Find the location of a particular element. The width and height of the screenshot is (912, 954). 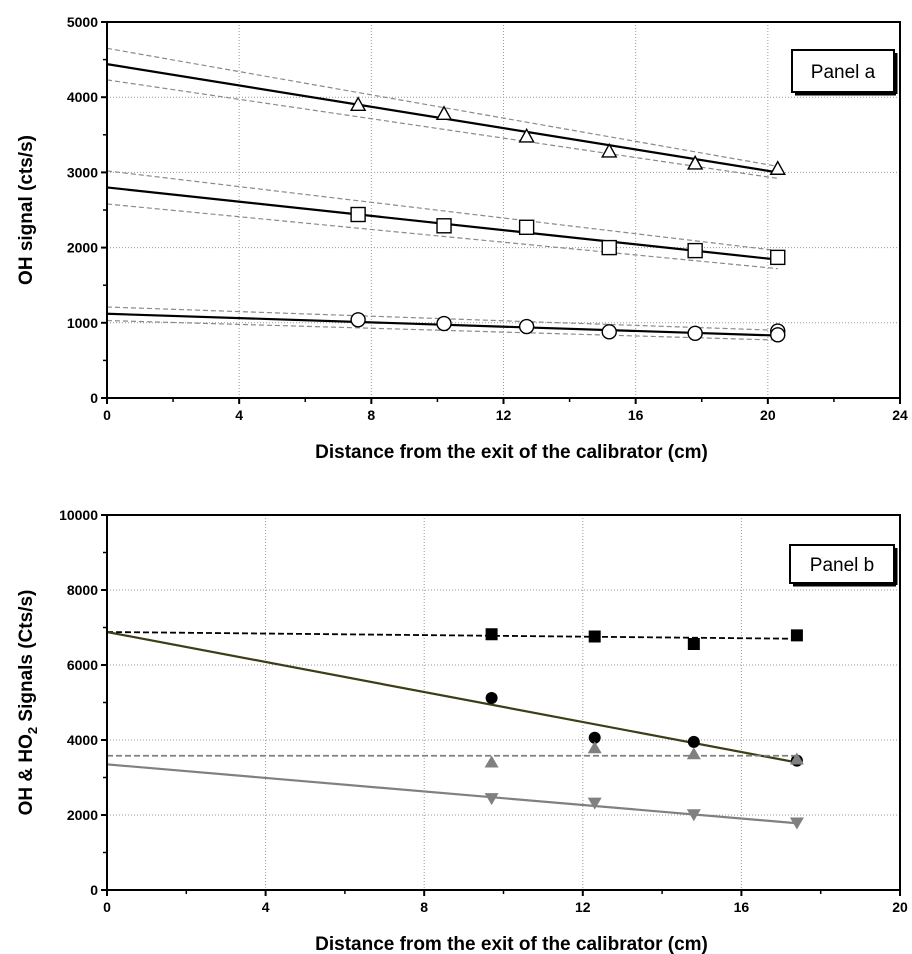

panel-b-y-axis-title: OH & HO2 Signals (Cts/s) is located at coordinates (28, 703).